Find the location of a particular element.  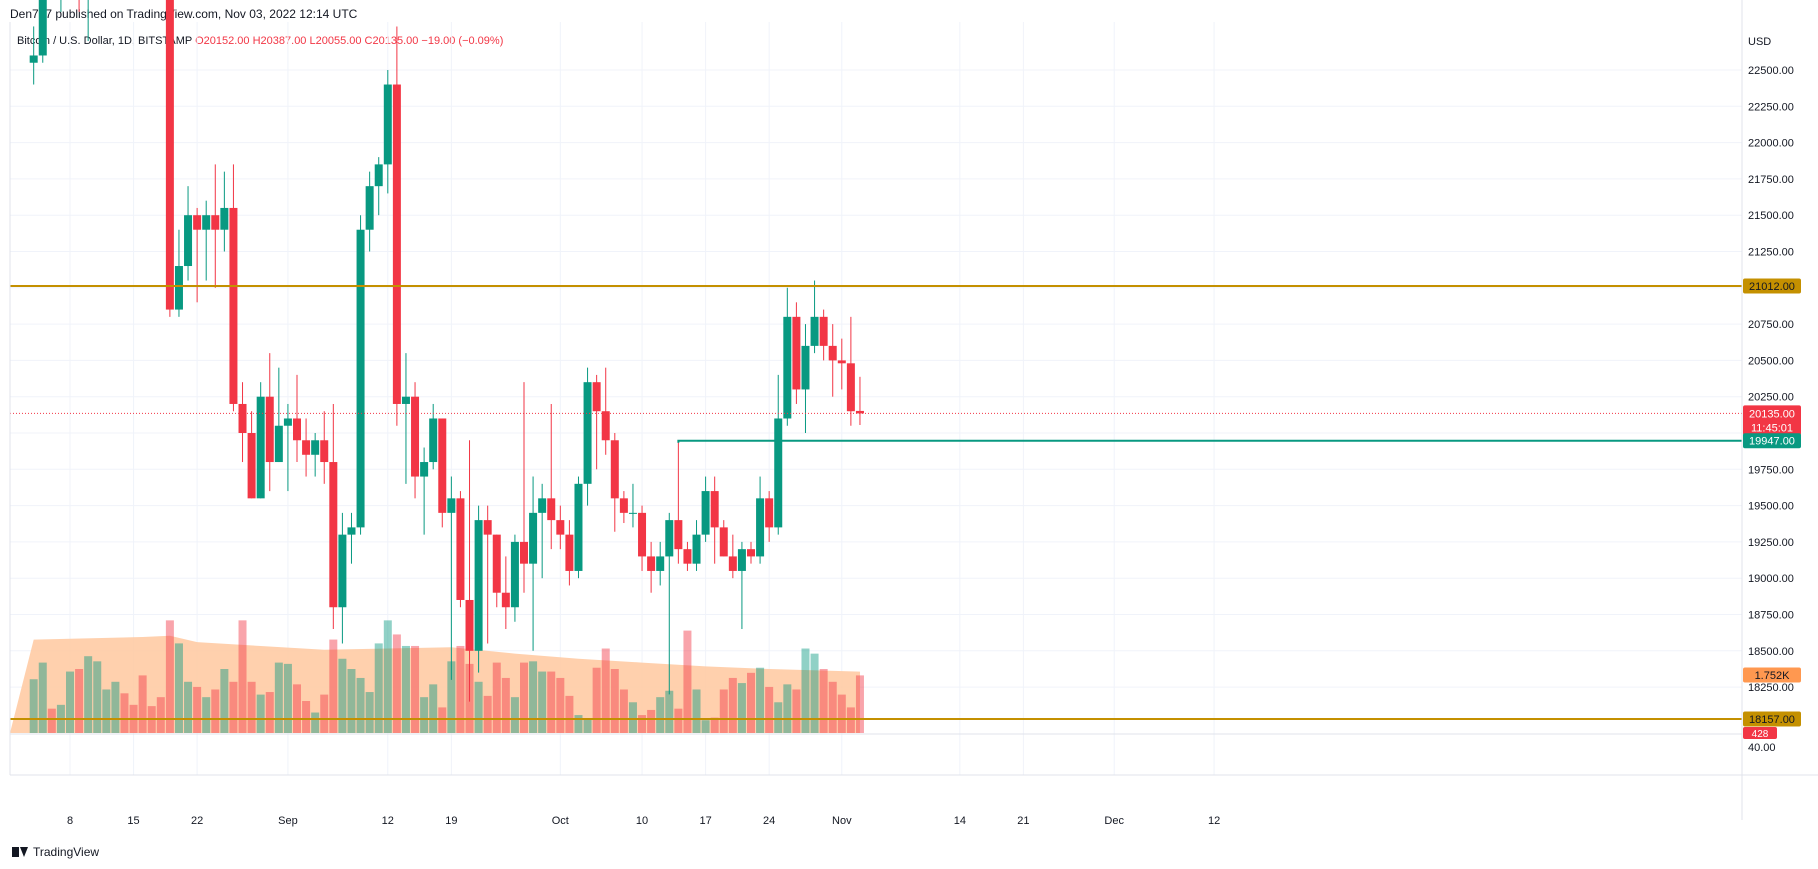

tradingview-brand: TradingView is located at coordinates (55, 852).